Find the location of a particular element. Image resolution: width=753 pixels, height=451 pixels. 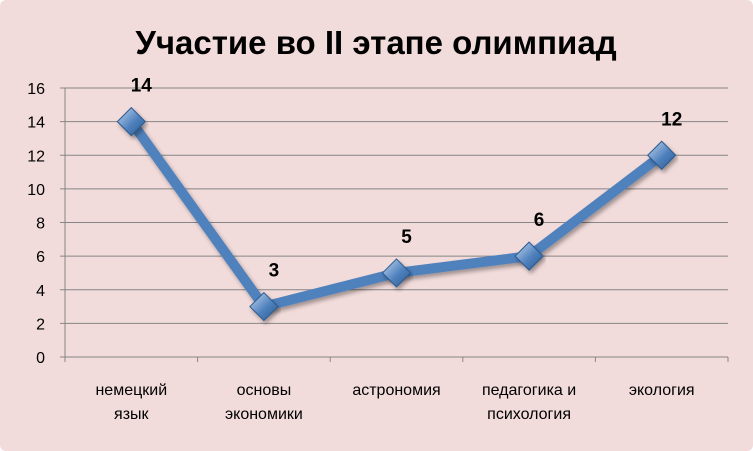

y-tick-label: 8 is located at coordinates (40, 224).